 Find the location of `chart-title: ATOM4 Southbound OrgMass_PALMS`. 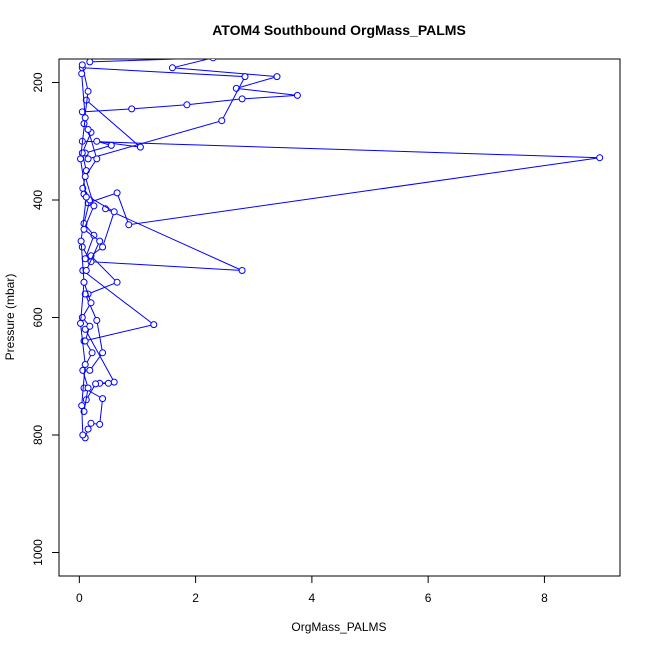

chart-title: ATOM4 Southbound OrgMass_PALMS is located at coordinates (339, 30).